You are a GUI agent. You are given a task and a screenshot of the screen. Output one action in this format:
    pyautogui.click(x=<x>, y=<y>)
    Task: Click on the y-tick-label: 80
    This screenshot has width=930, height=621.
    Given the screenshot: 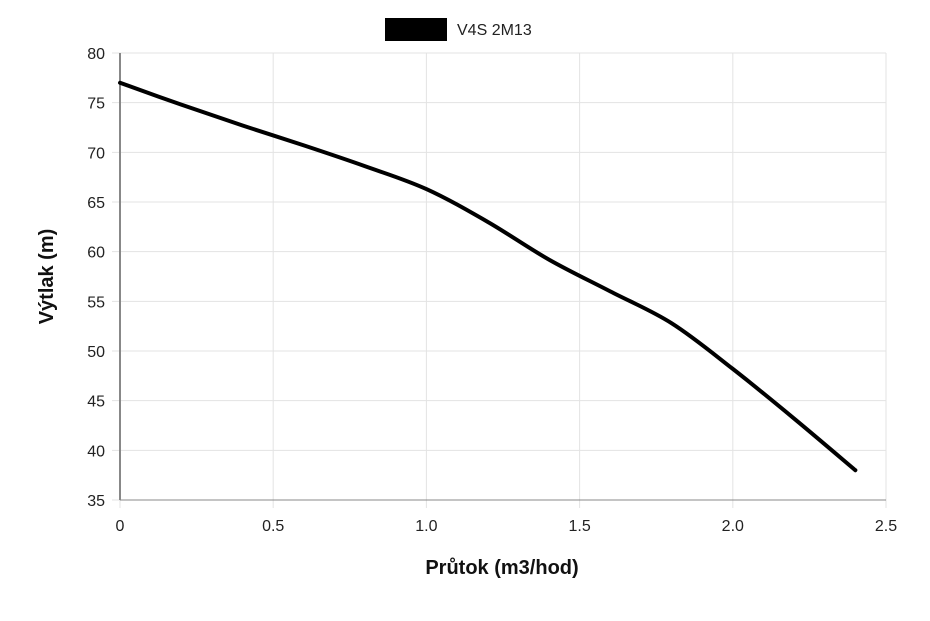 What is the action you would take?
    pyautogui.click(x=96, y=54)
    